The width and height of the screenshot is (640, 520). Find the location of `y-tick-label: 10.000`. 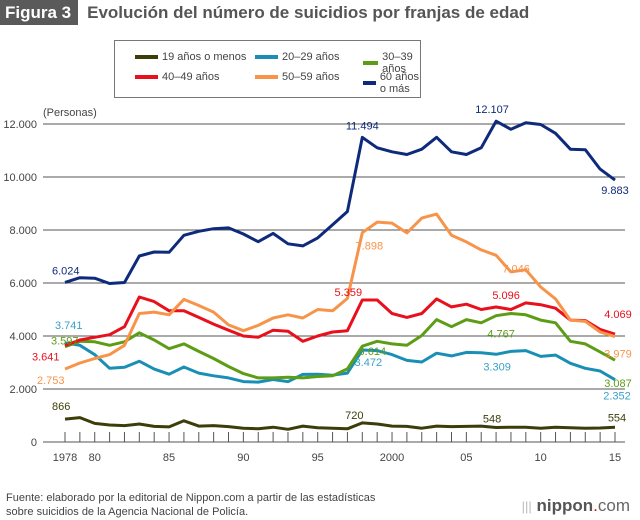

y-tick-label: 10.000 is located at coordinates (20, 178).